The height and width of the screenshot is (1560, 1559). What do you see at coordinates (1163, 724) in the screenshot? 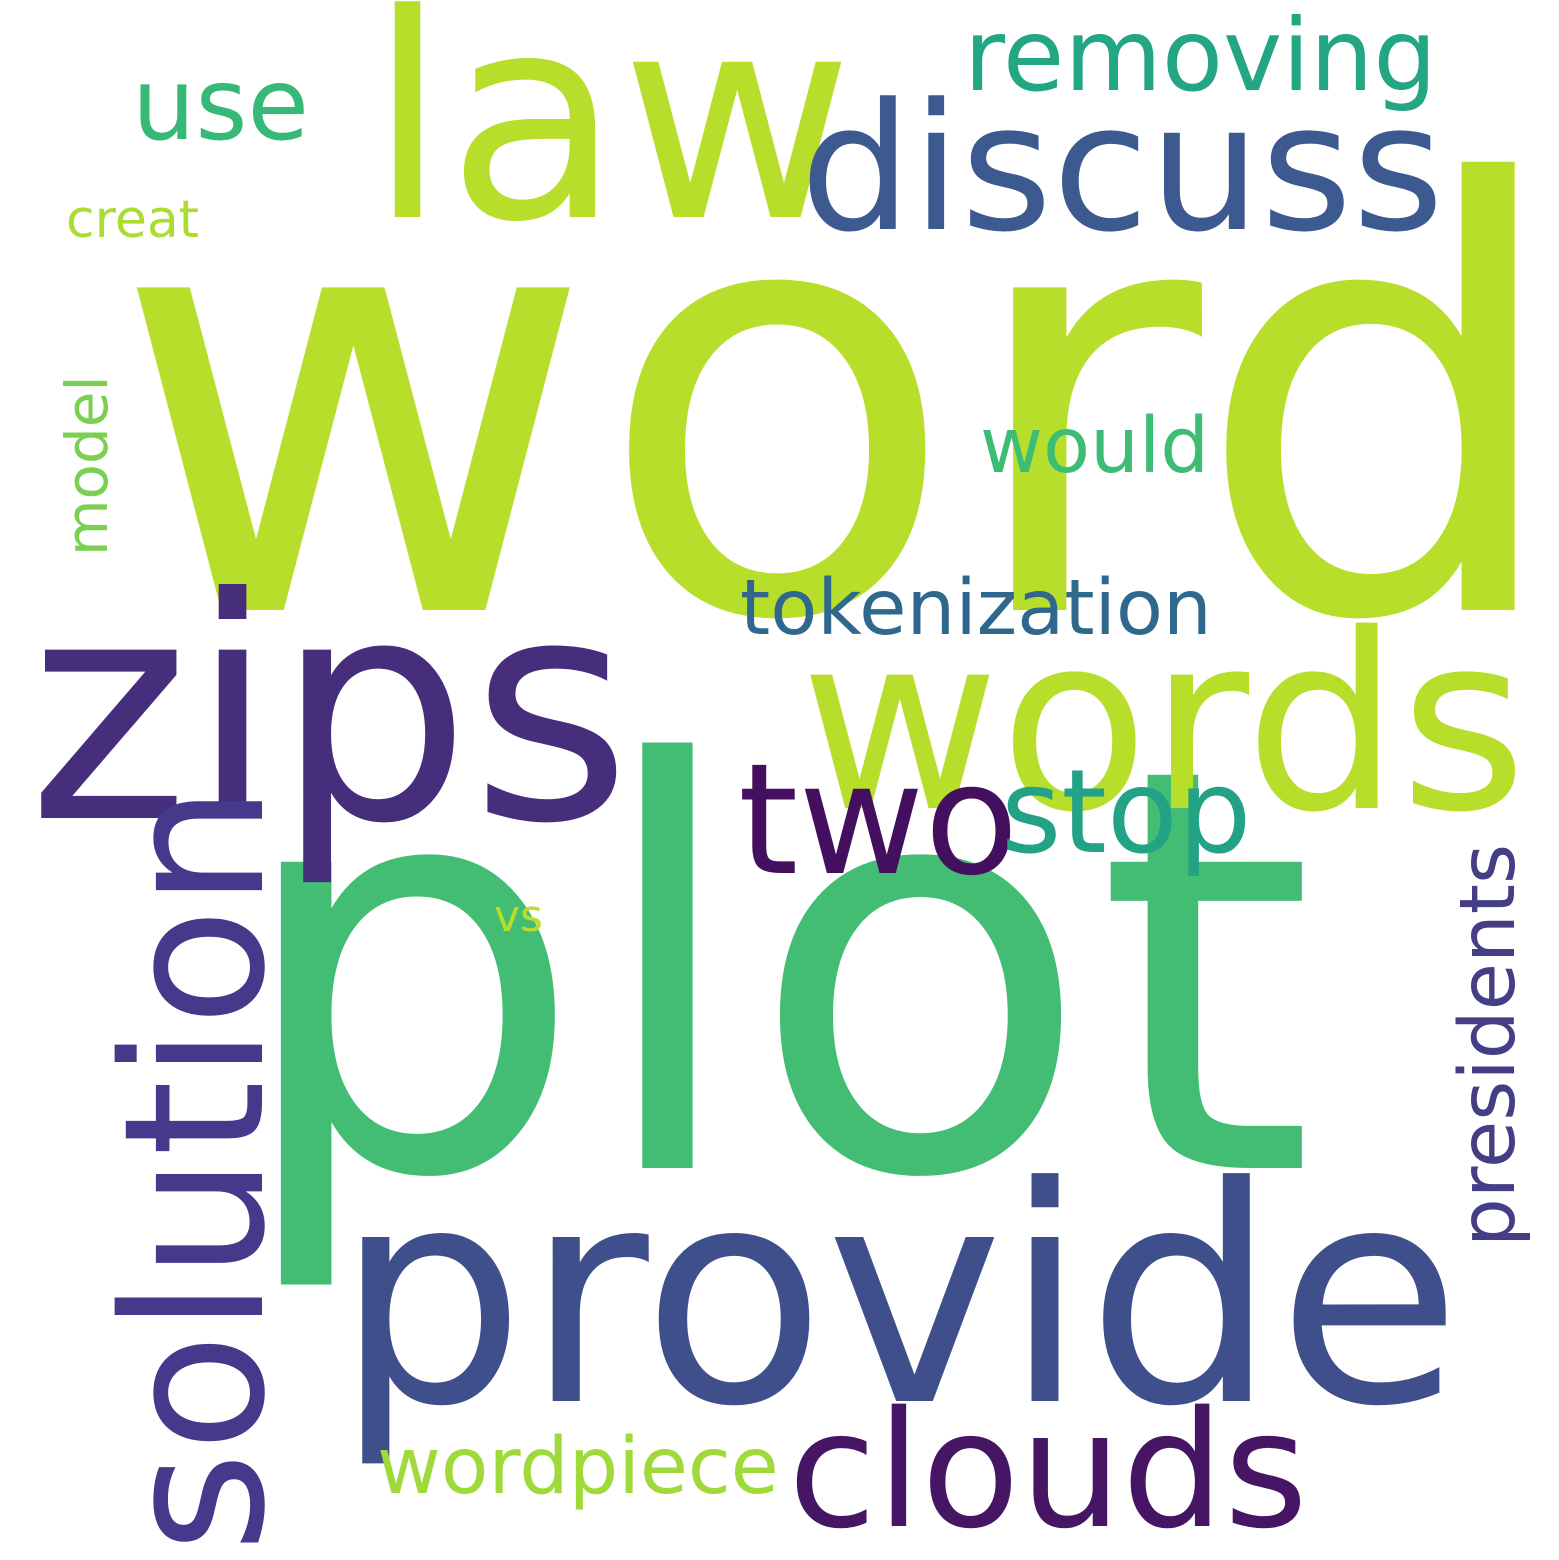
I see `cloud-word-words: words` at bounding box center [1163, 724].